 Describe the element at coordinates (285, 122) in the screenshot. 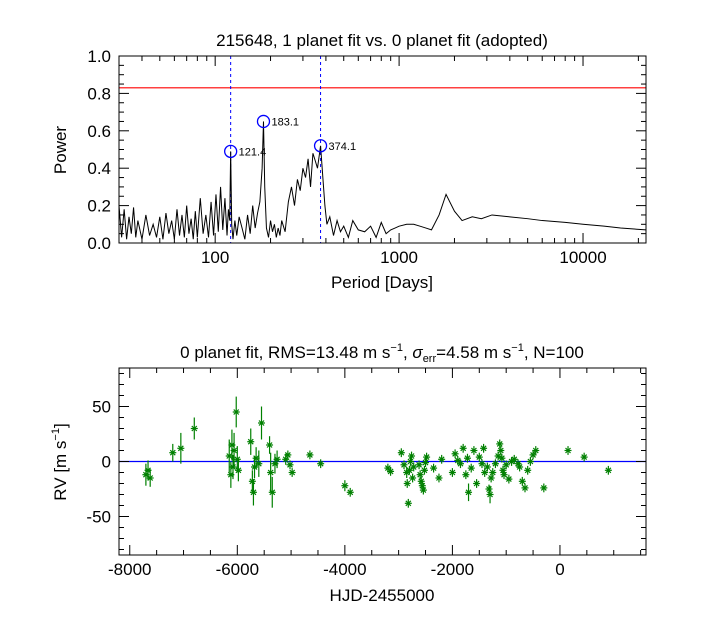

I see `peak-label-1: 183.1` at that location.